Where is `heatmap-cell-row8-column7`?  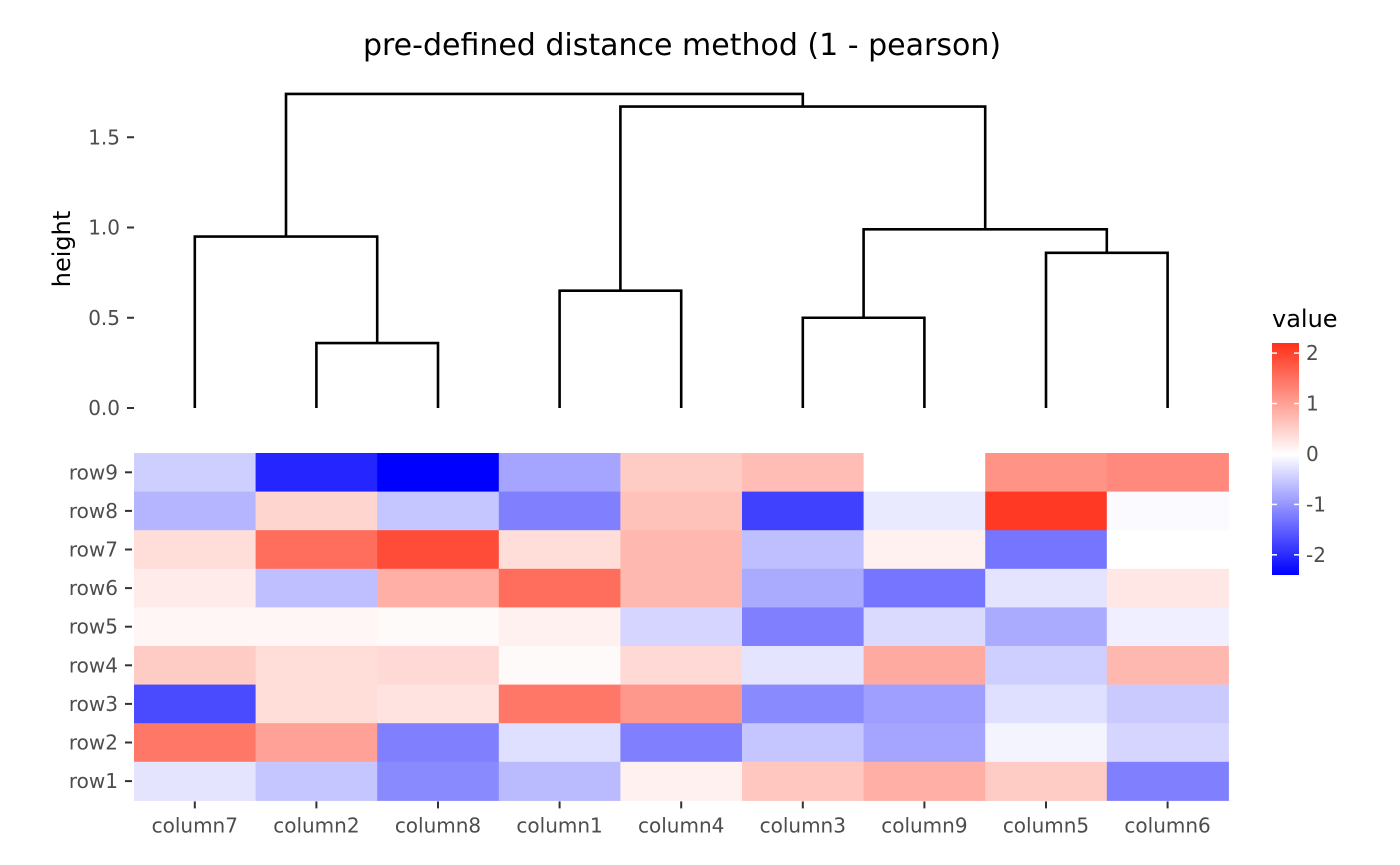
heatmap-cell-row8-column7 is located at coordinates (195, 511).